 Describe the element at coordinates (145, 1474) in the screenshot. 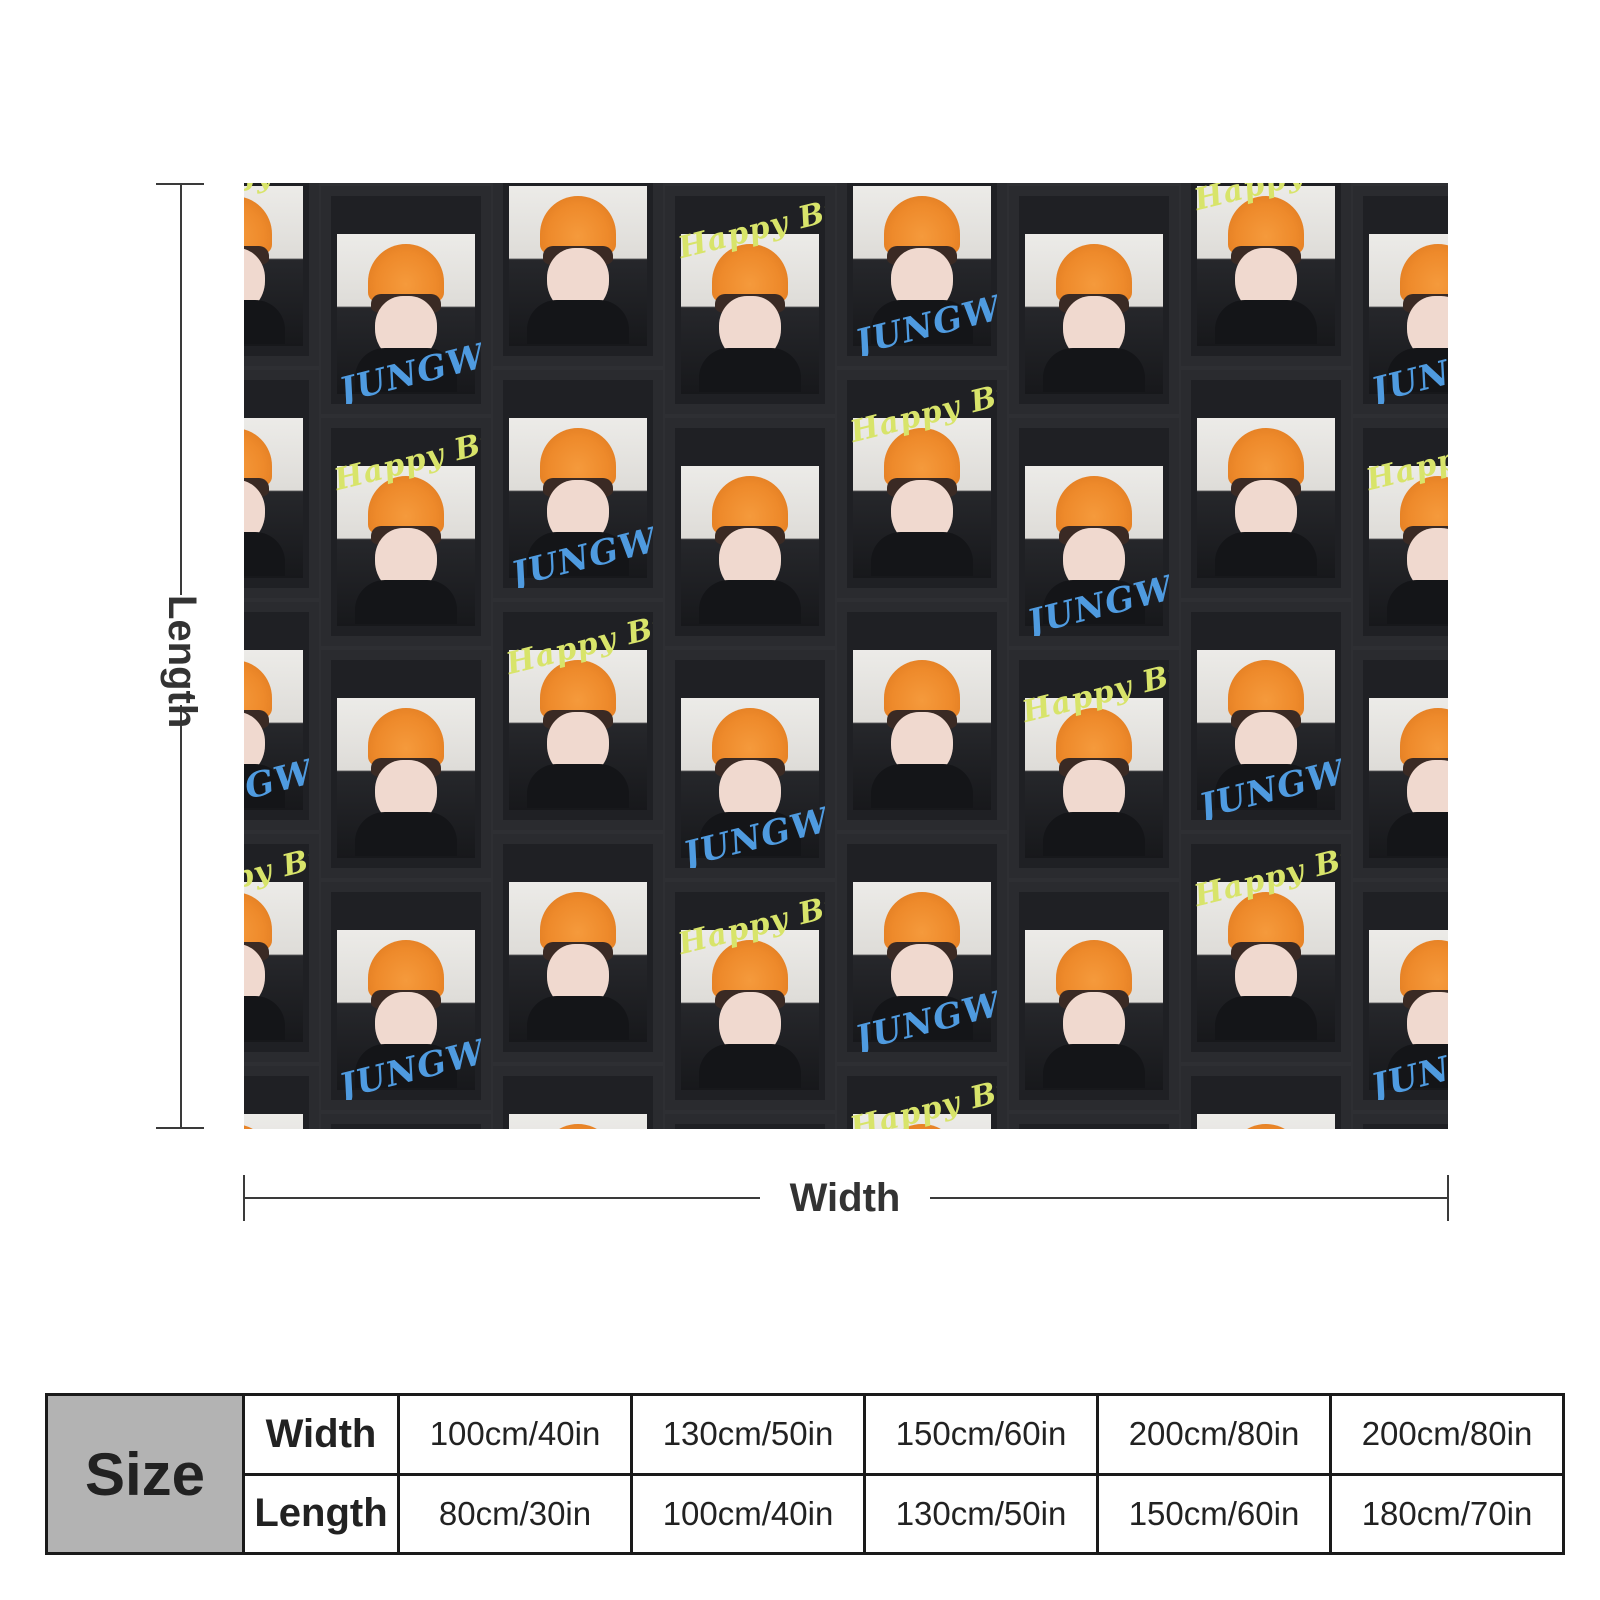

I see `size-header-cell: Size` at that location.